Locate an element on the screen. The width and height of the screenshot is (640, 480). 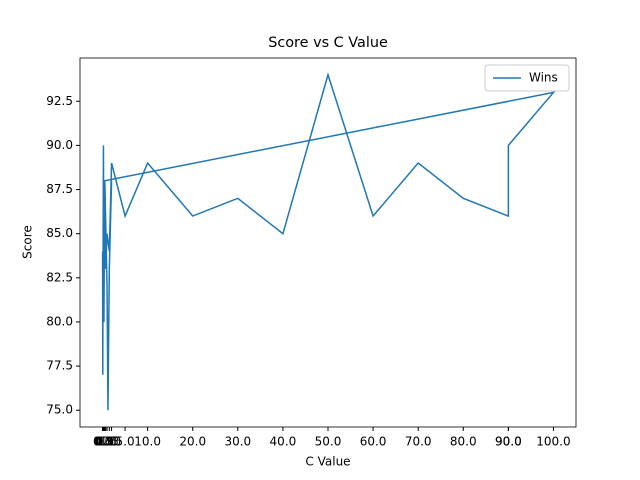
x-tick-label: 0.0 is located at coordinates (102, 442).